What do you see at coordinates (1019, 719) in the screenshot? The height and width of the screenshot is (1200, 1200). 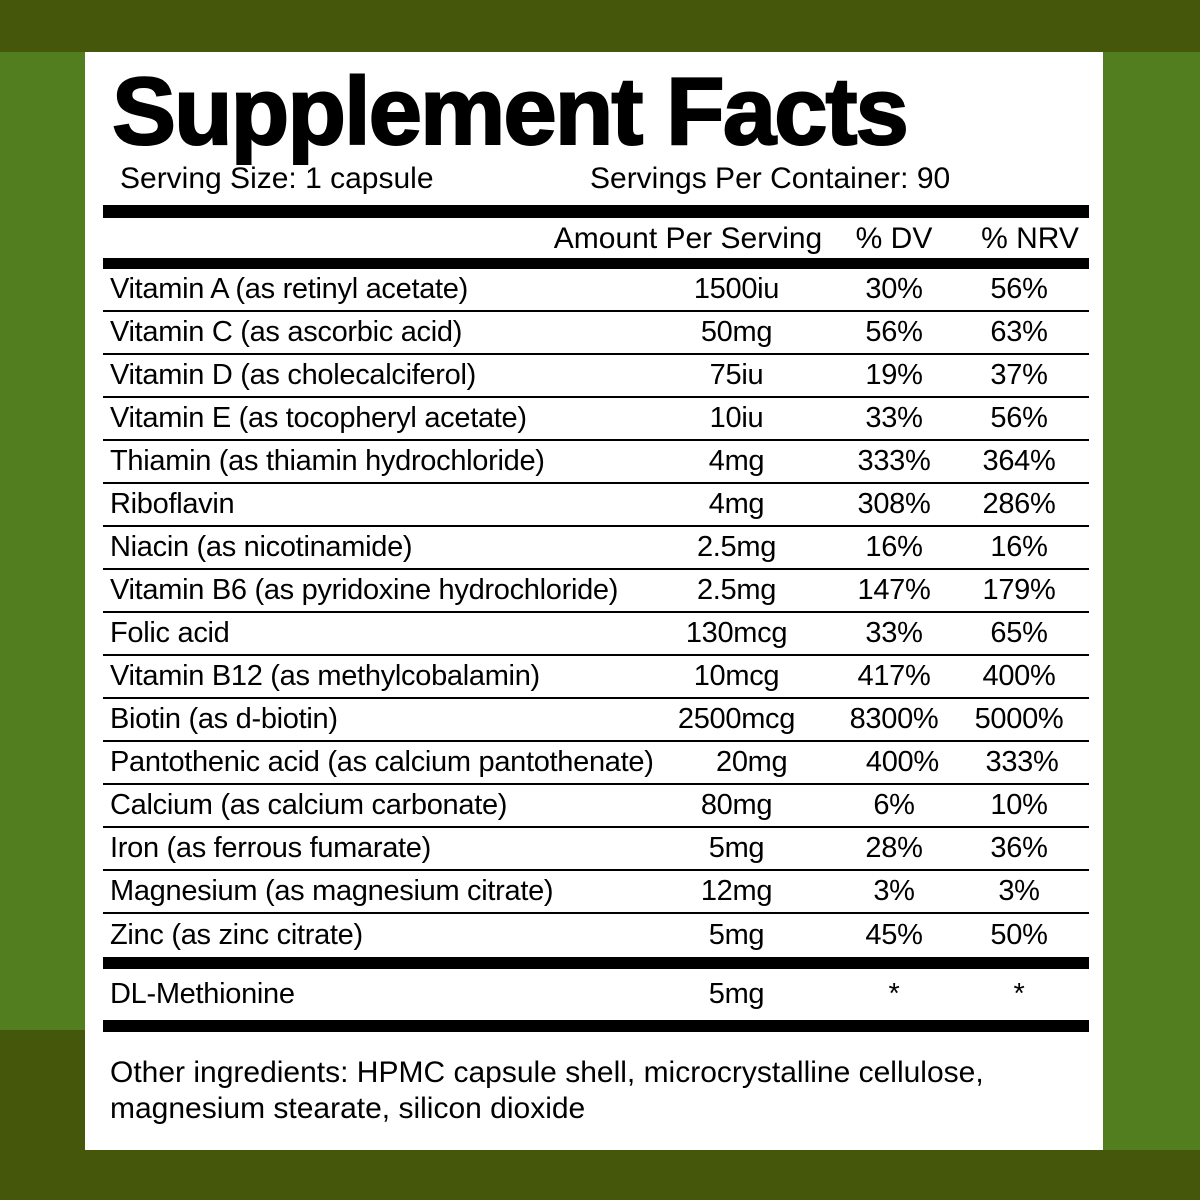 I see `cell-nrv: 5000%` at bounding box center [1019, 719].